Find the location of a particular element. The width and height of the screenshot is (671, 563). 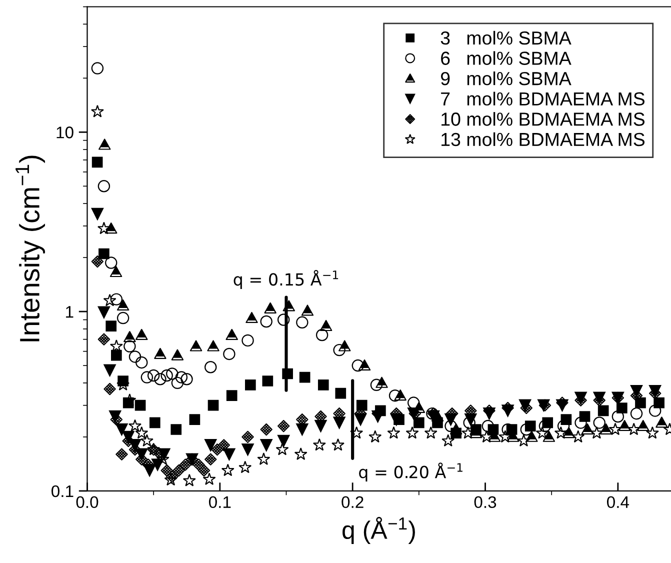

y-tick-label: 0.1 is located at coordinates (63, 491).